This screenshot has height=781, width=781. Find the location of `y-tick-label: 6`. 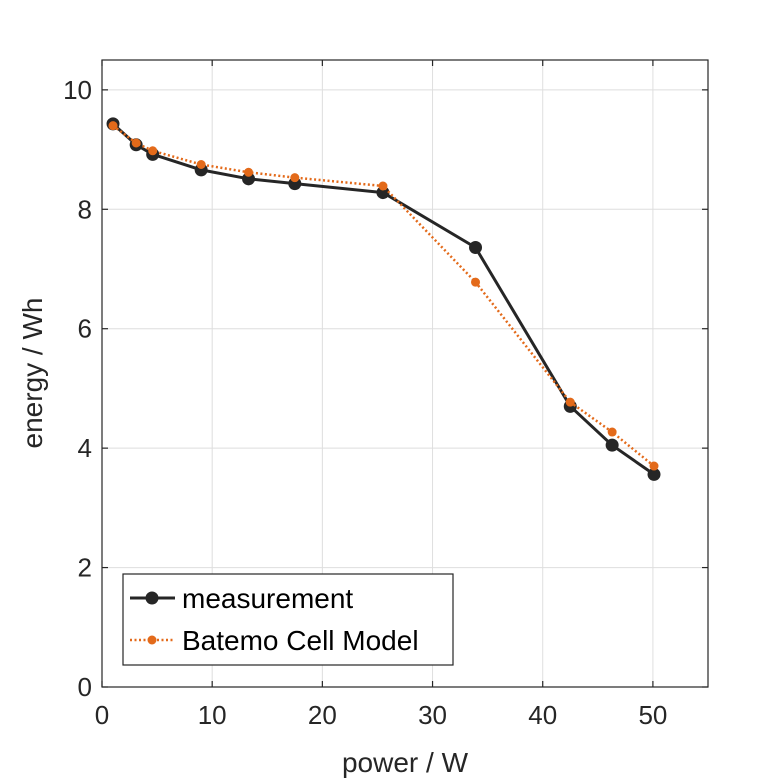

y-tick-label: 6 is located at coordinates (85, 329).